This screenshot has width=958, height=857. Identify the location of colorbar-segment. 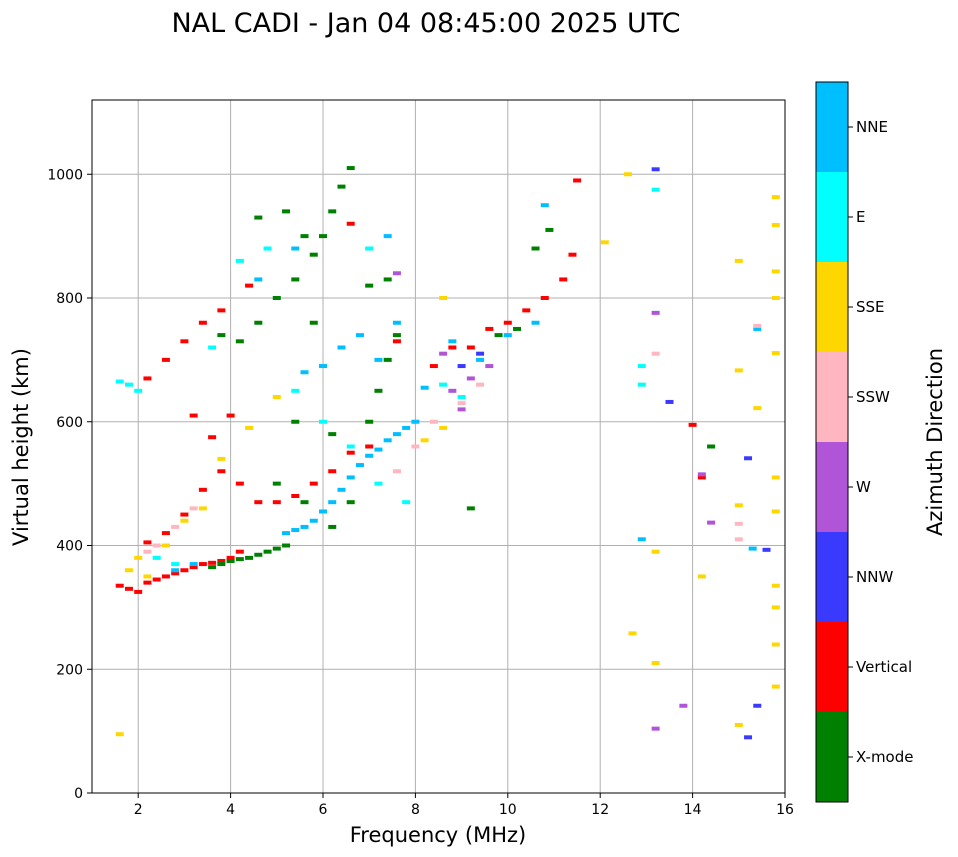
(832, 577).